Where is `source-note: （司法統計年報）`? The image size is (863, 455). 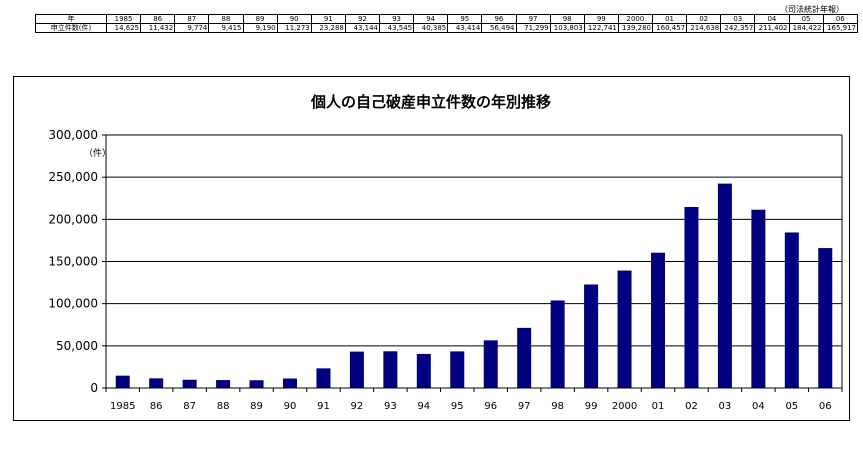 source-note: （司法統計年報） is located at coordinates (812, 9).